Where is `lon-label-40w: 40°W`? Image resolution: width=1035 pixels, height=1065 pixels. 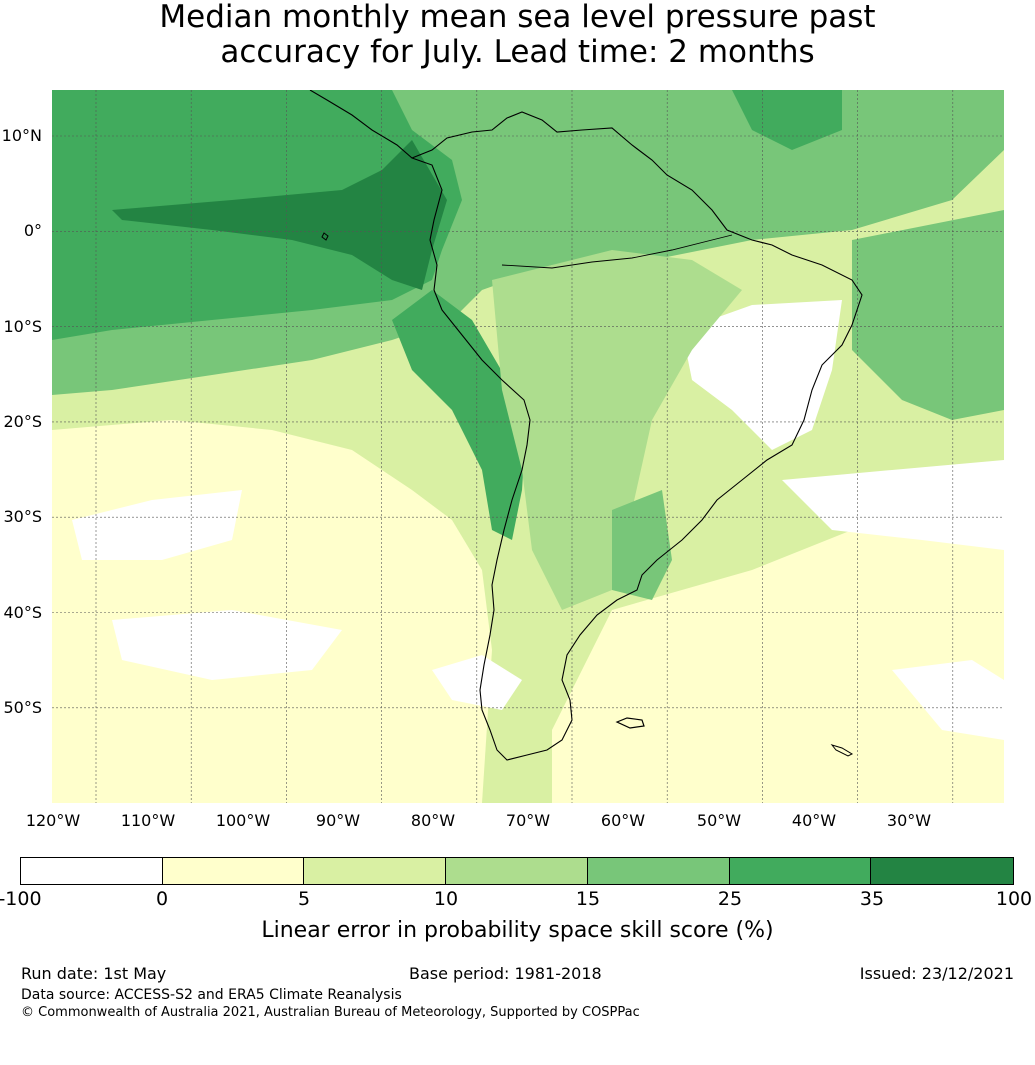 lon-label-40w: 40°W is located at coordinates (814, 820).